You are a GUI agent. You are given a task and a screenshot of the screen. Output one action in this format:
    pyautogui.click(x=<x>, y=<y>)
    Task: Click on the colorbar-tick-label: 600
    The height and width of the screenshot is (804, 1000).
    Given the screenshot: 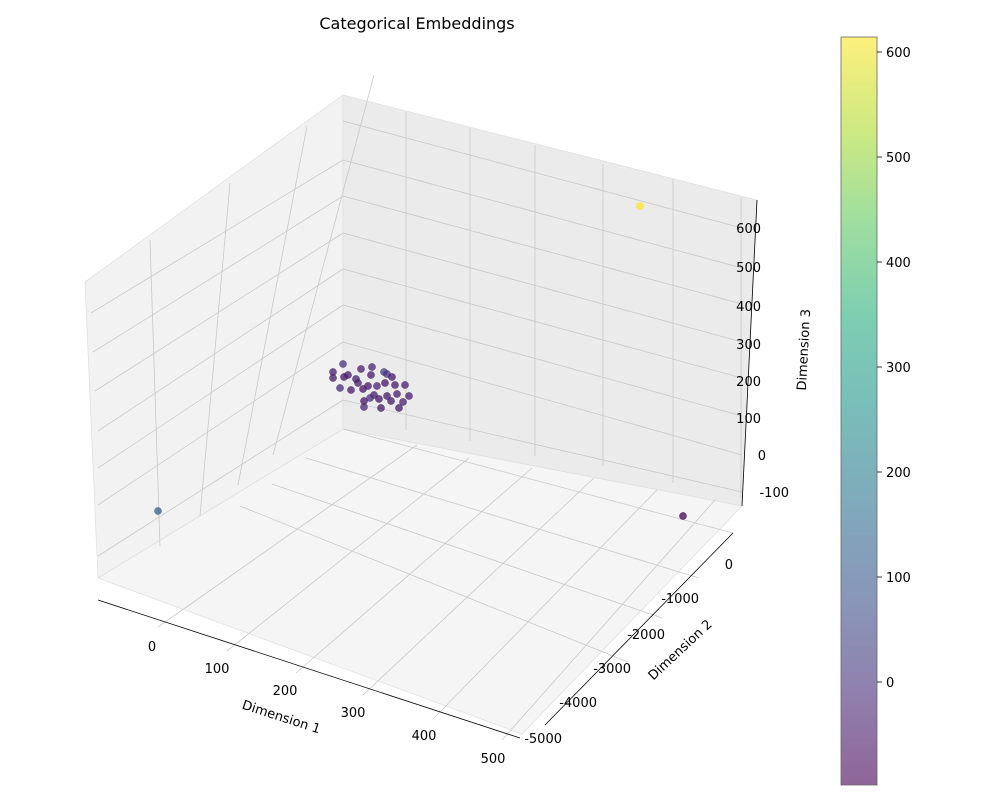 What is the action you would take?
    pyautogui.click(x=898, y=53)
    